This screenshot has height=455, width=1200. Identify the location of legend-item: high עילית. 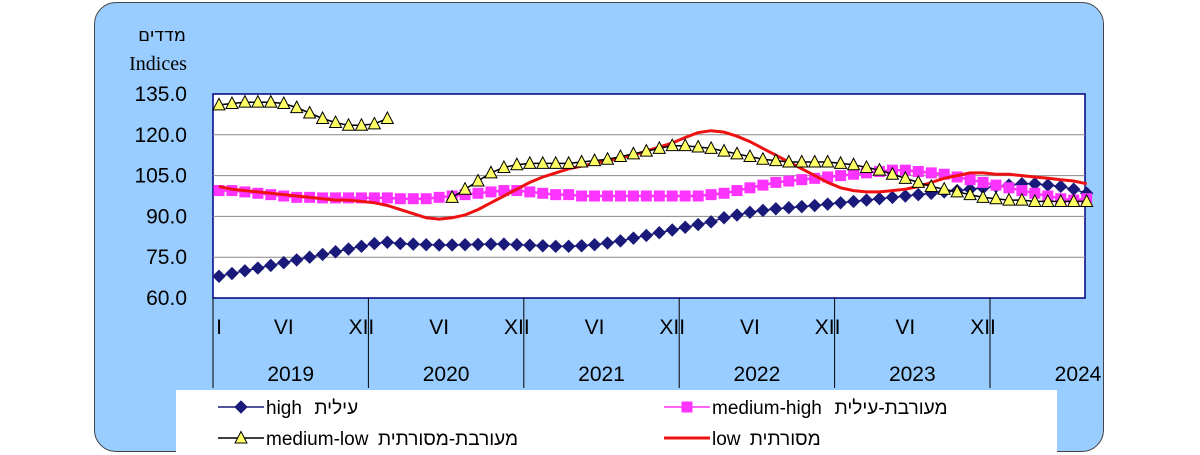
(288, 408).